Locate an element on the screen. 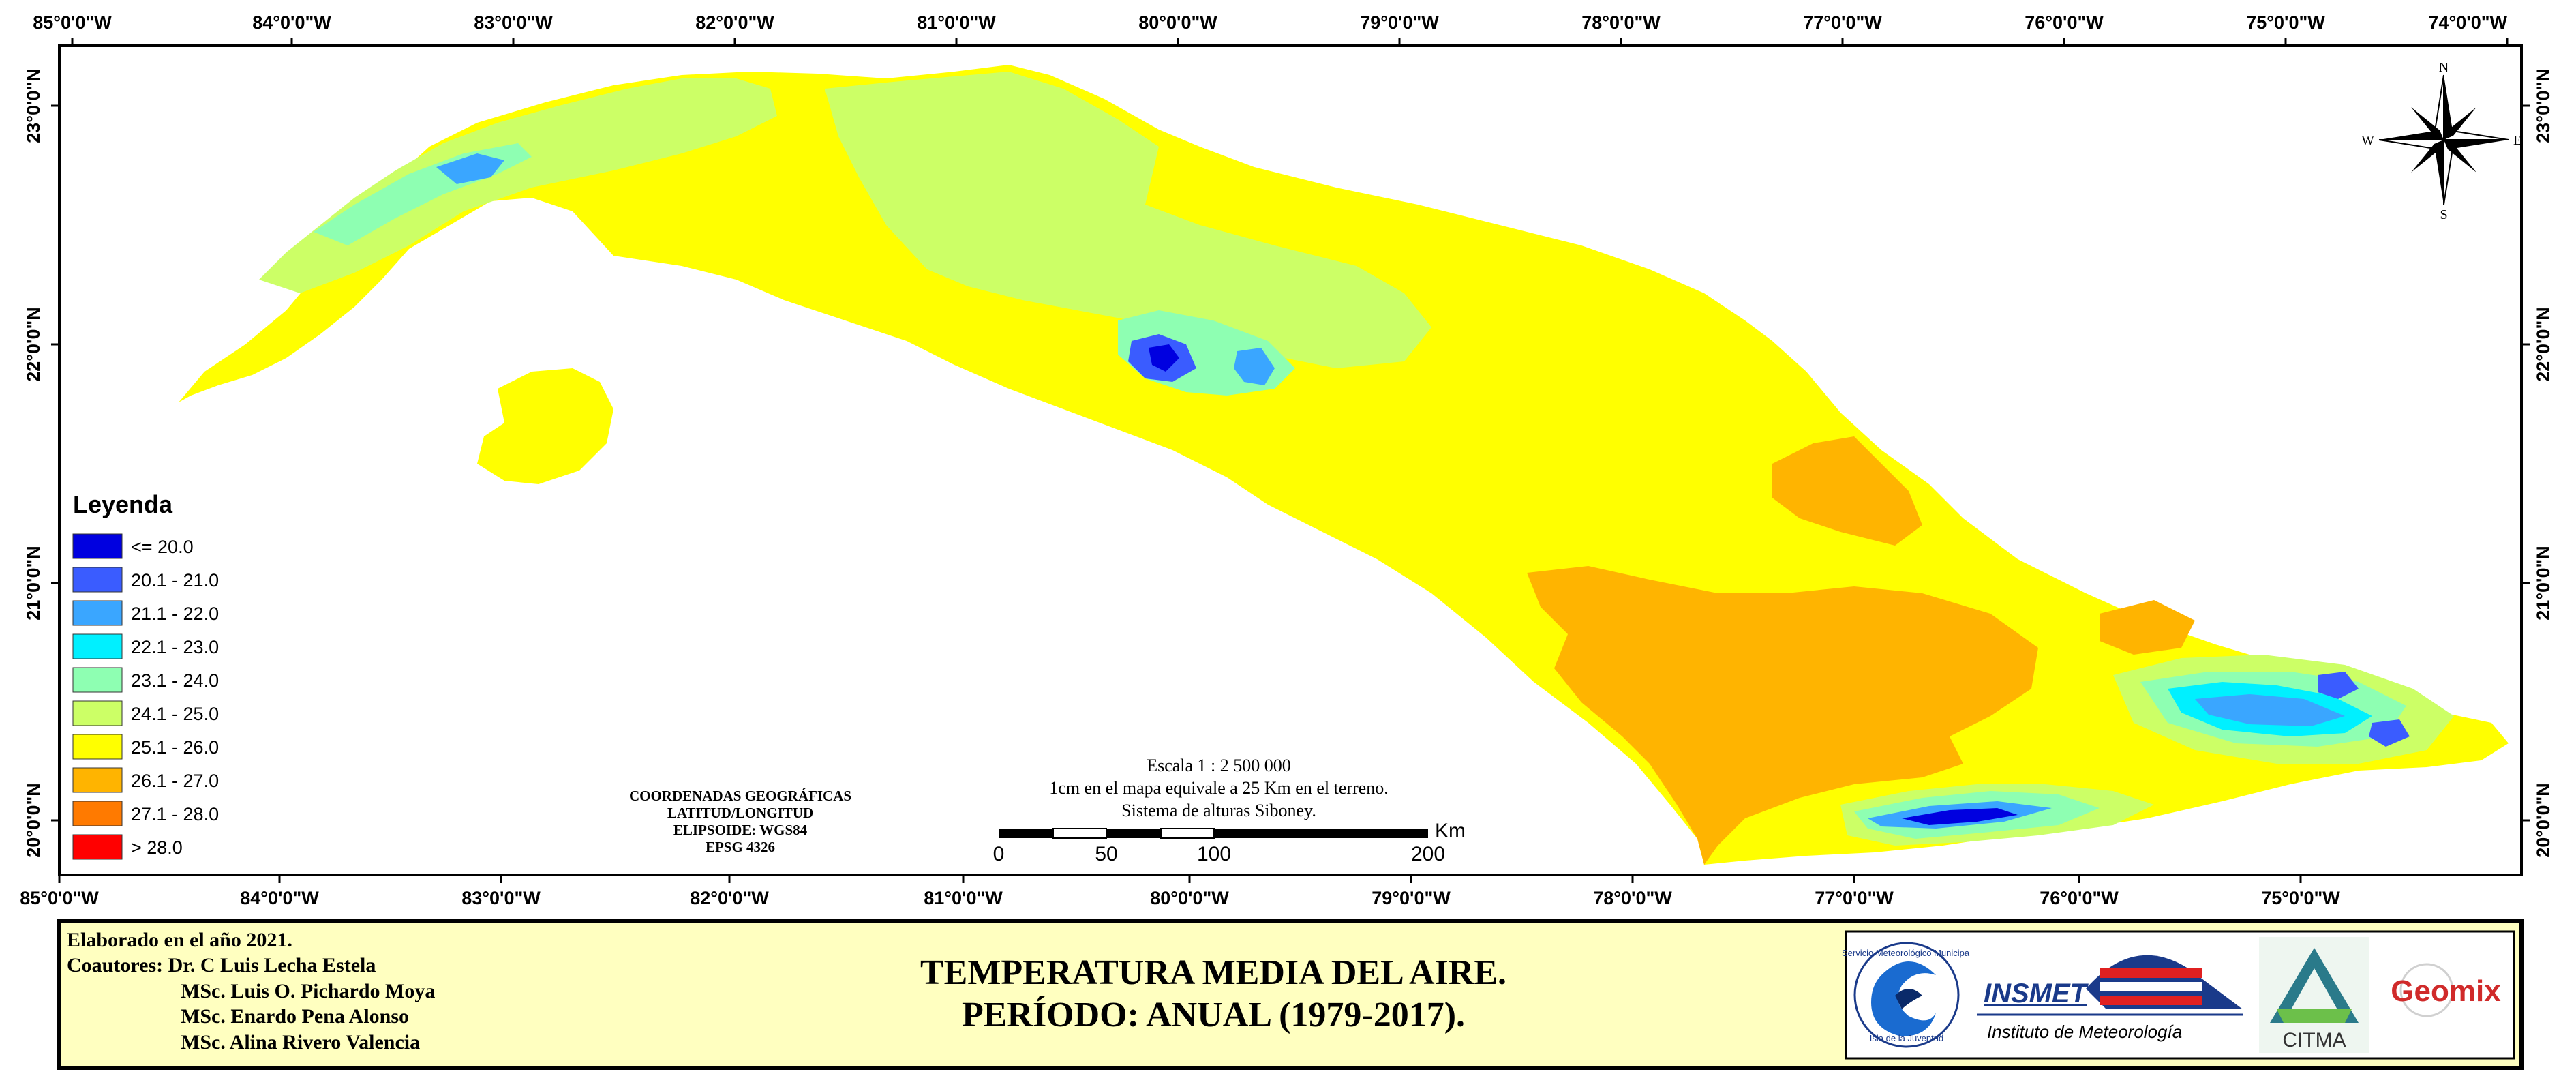 This screenshot has height=1074, width=2576. legend-label: 22.1 - 23.0 is located at coordinates (175, 647).